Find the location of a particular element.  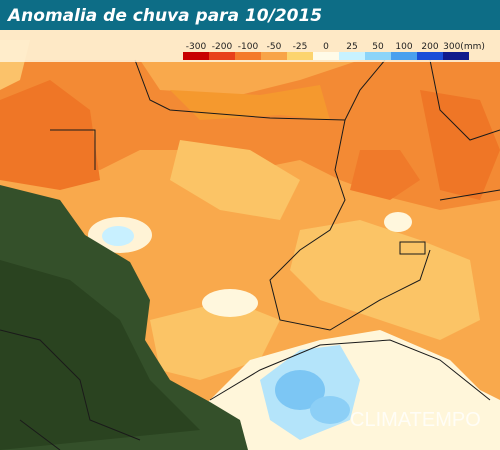

title: Anomalia de chuva para 10/2015 is located at coordinates (164, 16).